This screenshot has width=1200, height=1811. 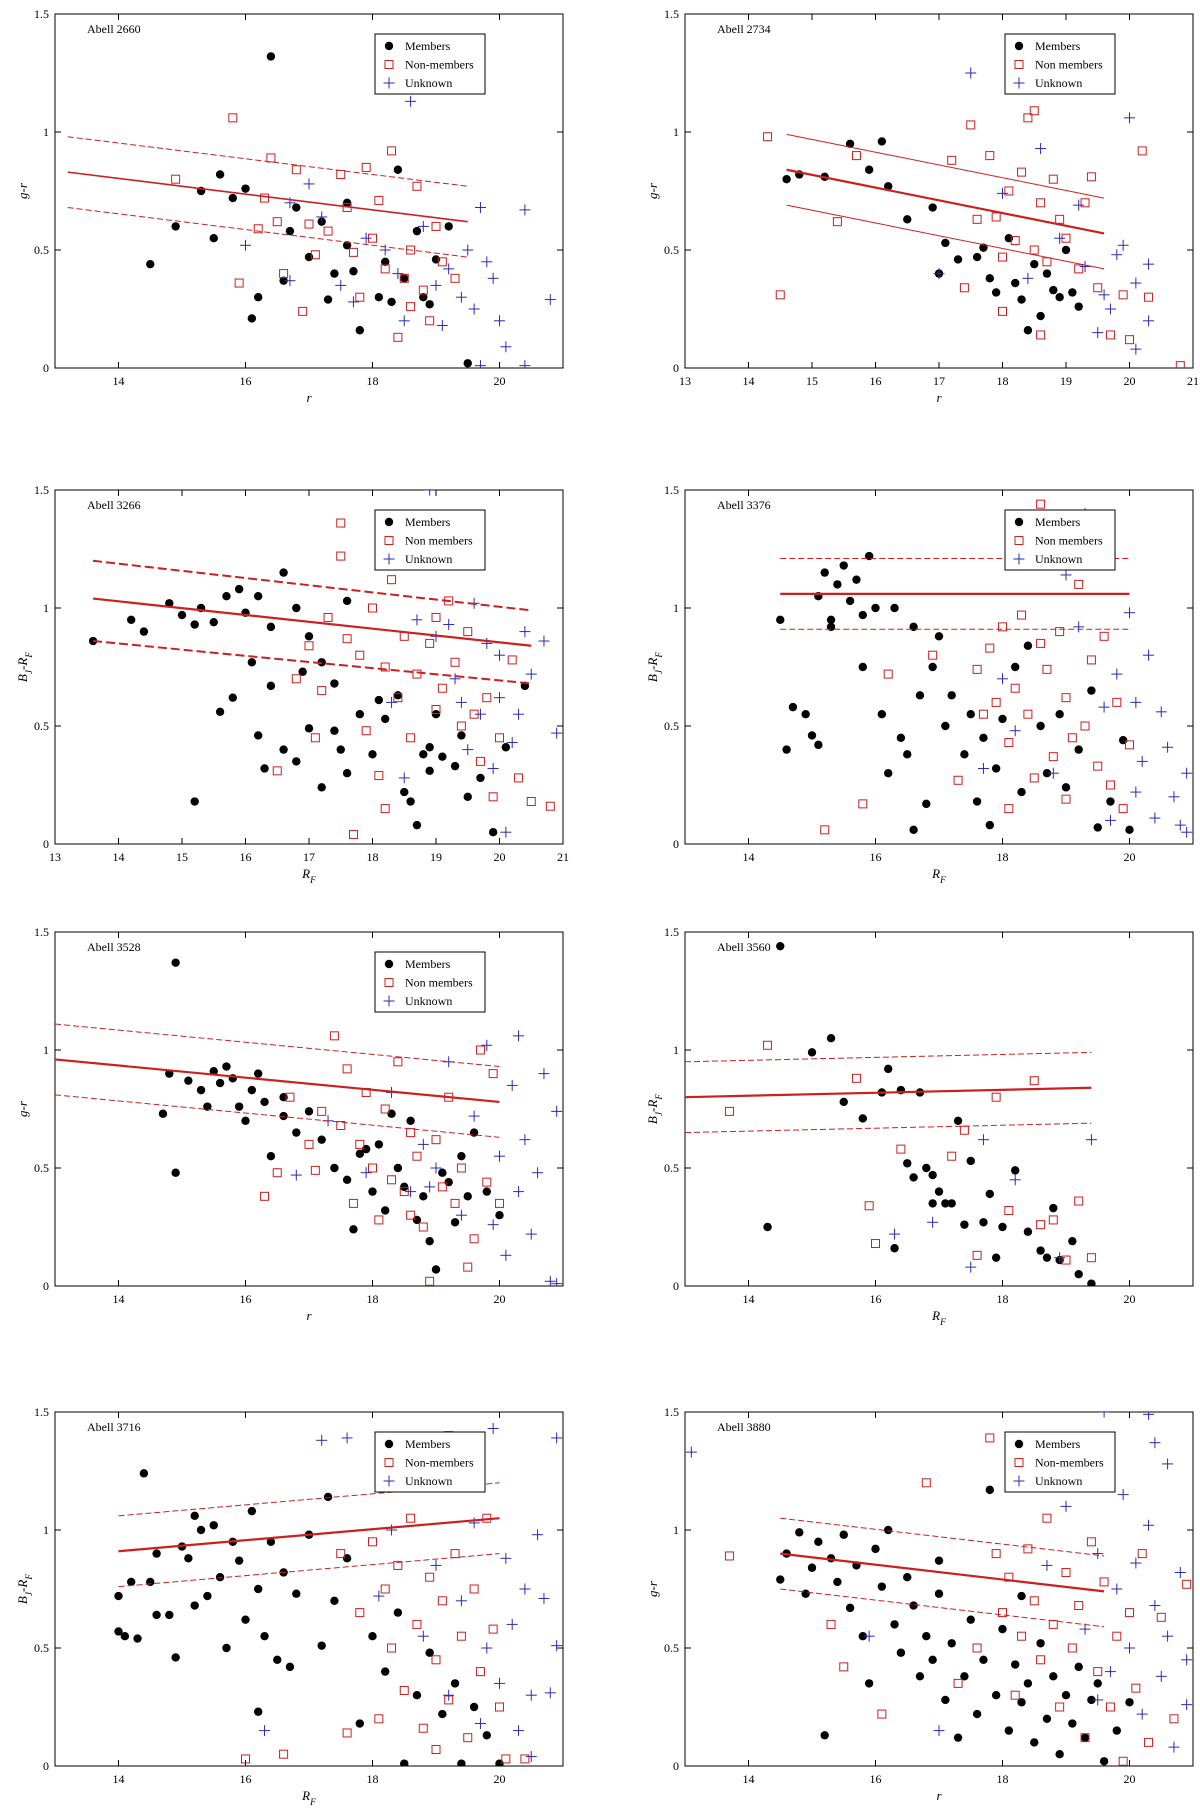 What do you see at coordinates (812, 381) in the screenshot?
I see `x-tick-label: 15` at bounding box center [812, 381].